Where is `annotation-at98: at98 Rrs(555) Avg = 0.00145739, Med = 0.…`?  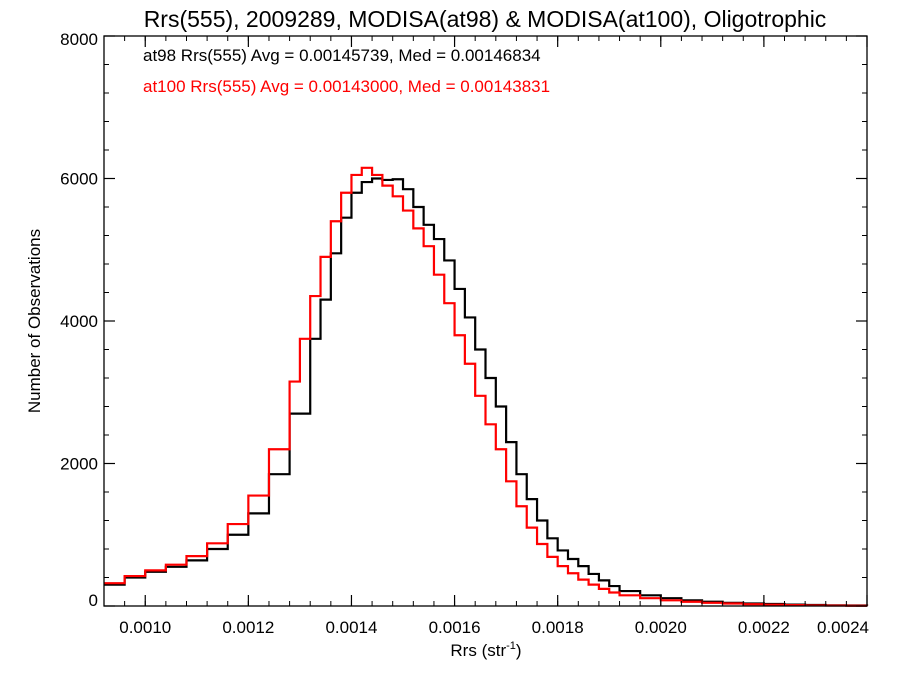 annotation-at98: at98 Rrs(555) Avg = 0.00145739, Med = 0.… is located at coordinates (342, 55).